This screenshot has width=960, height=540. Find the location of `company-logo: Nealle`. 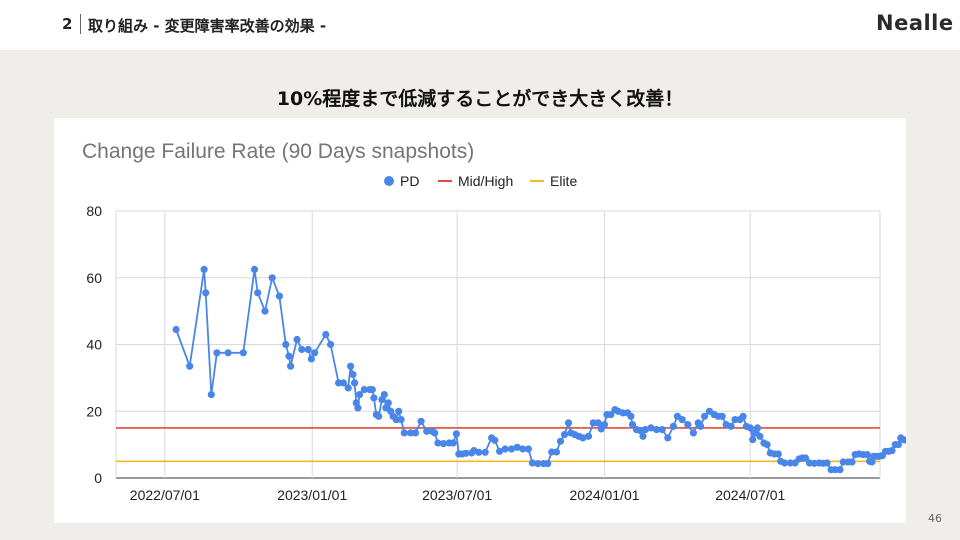

company-logo: Nealle is located at coordinates (915, 23).